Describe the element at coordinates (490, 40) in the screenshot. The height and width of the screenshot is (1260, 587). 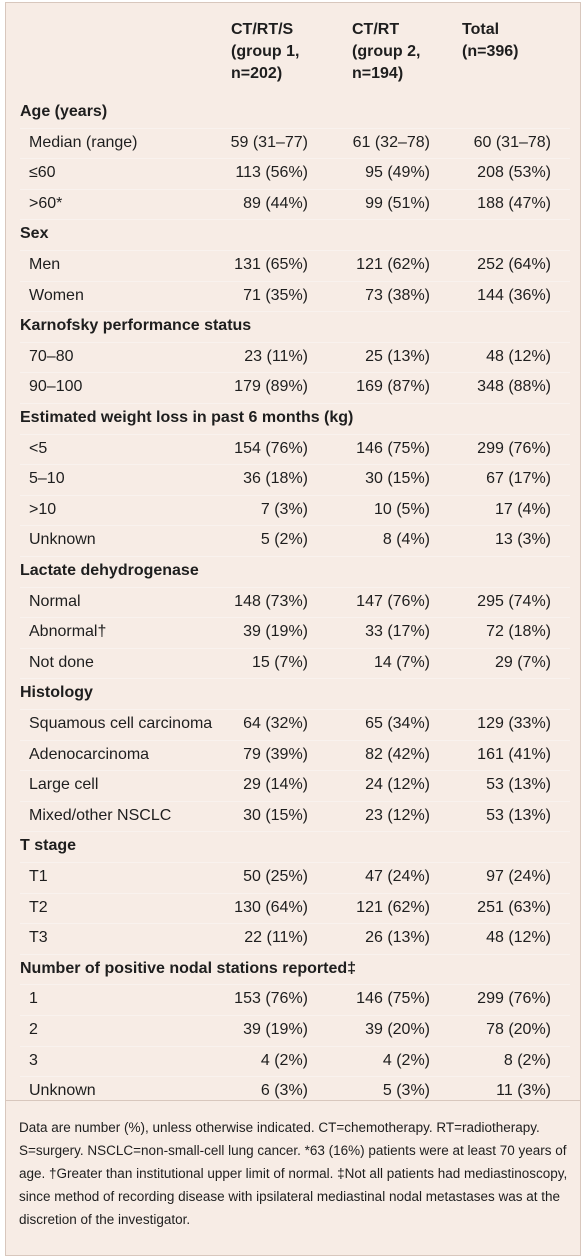
I see `header-total: Total (n=396)` at that location.